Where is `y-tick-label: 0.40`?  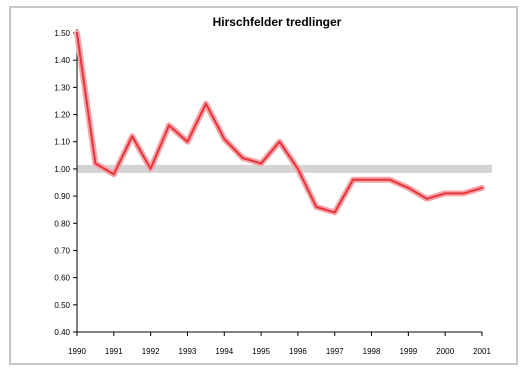 y-tick-label: 0.40 is located at coordinates (62, 332).